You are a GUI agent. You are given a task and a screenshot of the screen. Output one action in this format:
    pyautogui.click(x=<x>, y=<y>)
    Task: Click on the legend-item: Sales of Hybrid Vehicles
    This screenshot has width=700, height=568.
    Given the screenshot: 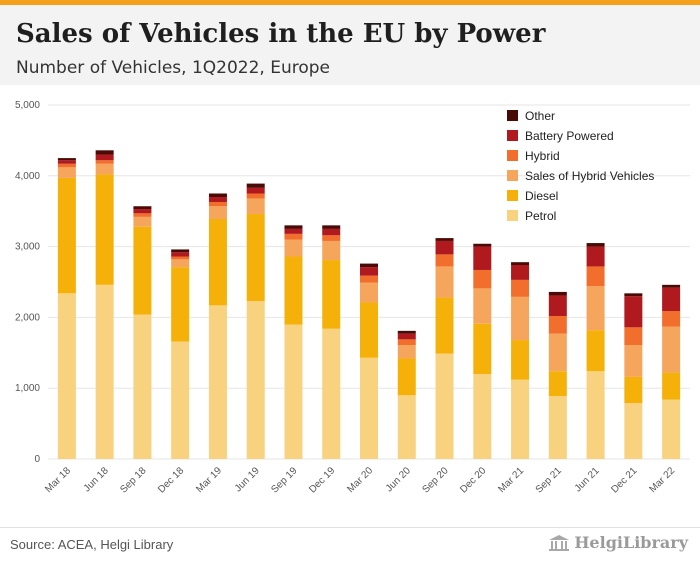 What is the action you would take?
    pyautogui.click(x=580, y=176)
    